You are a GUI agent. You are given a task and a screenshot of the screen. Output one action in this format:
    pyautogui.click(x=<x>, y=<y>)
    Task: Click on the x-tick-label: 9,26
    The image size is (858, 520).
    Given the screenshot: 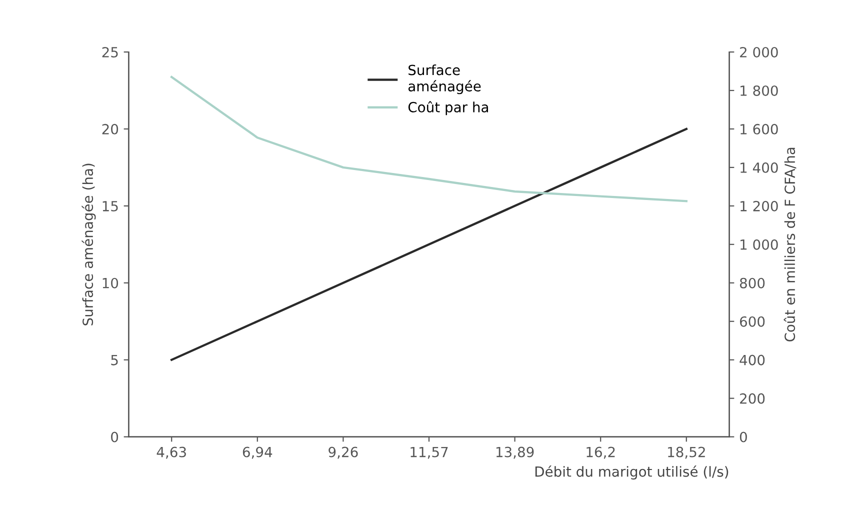 What is the action you would take?
    pyautogui.click(x=343, y=452)
    